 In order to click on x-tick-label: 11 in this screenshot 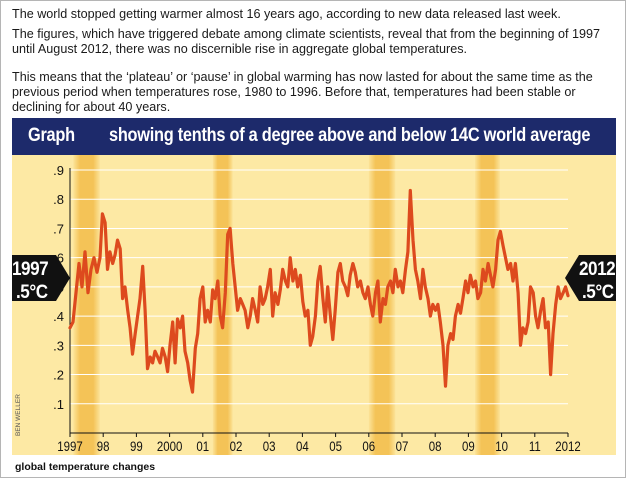, I will do `click(535, 446)`.